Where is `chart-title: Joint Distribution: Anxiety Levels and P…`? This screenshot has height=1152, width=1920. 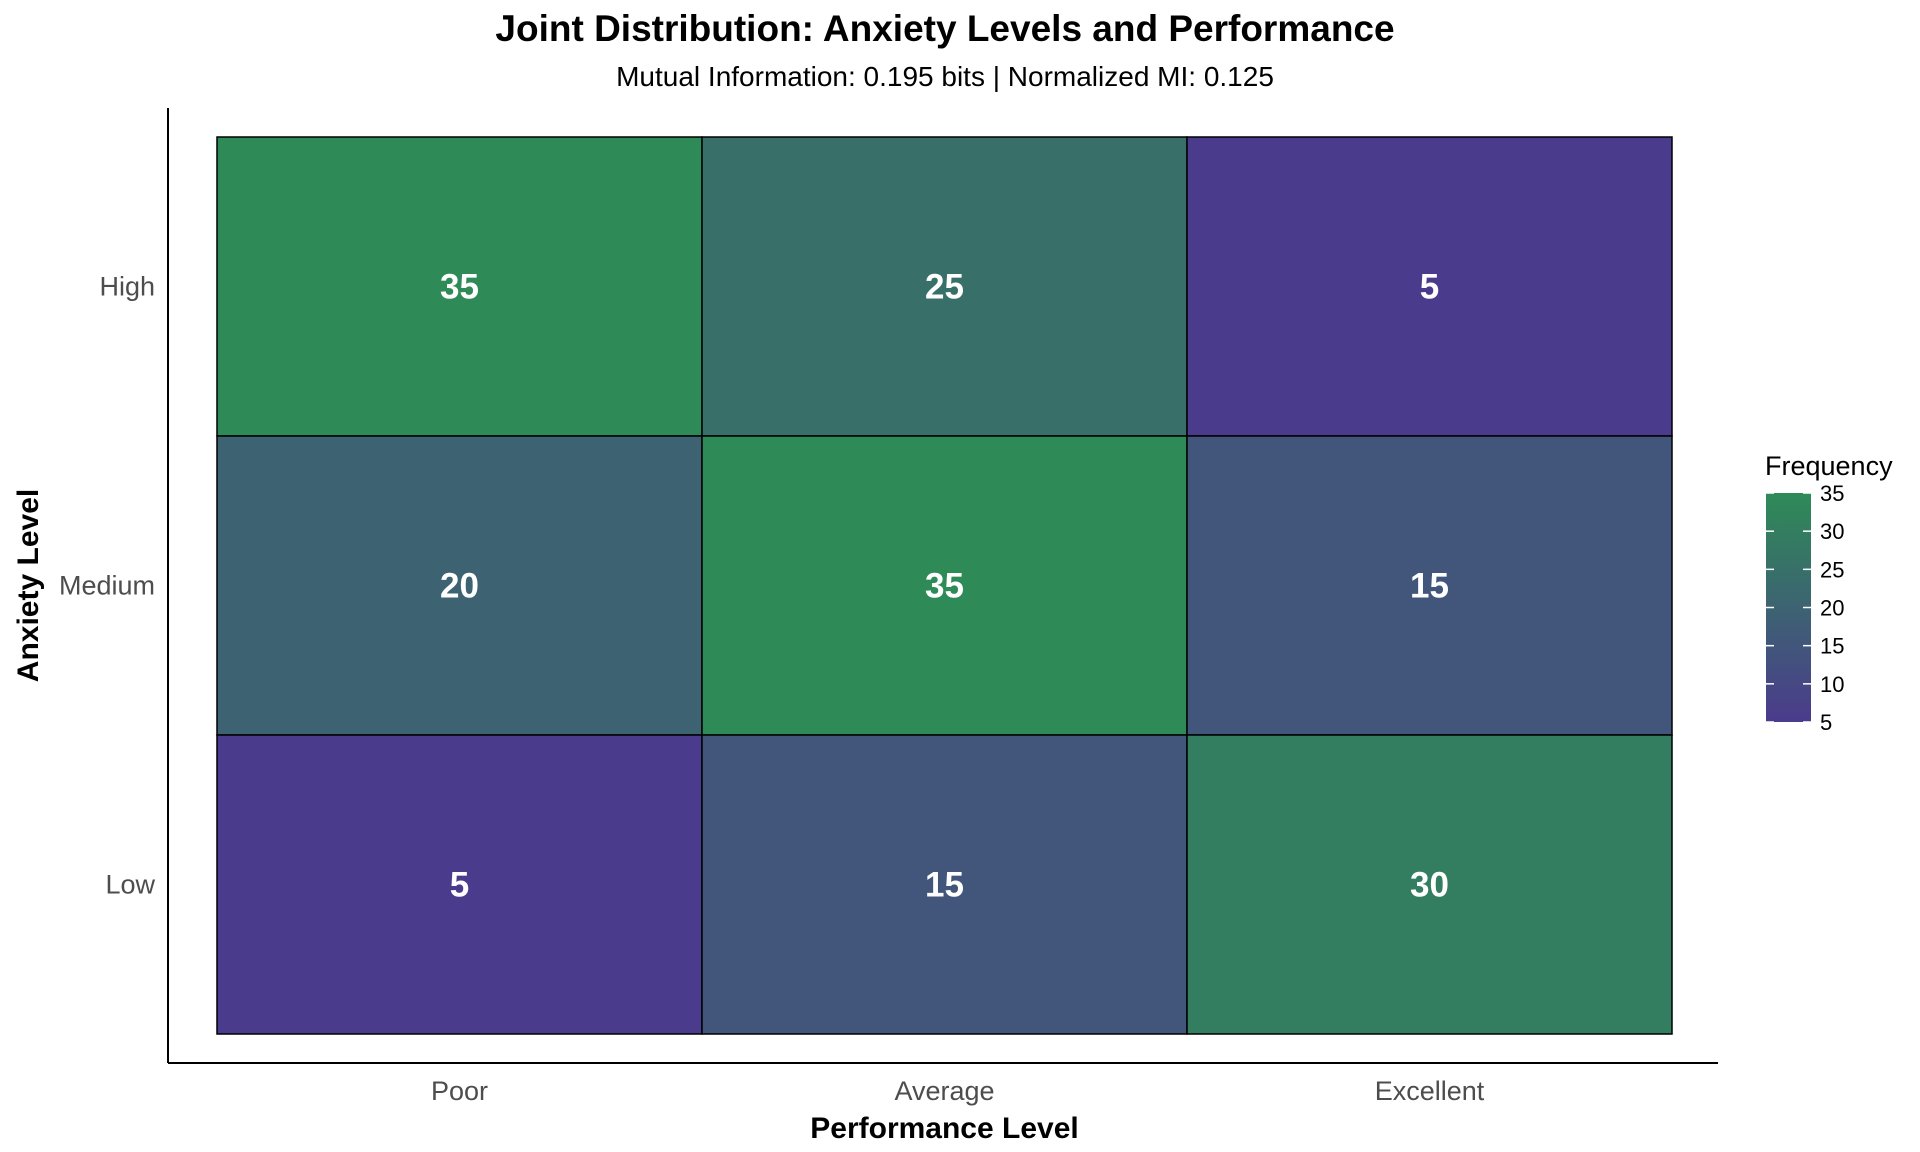 chart-title: Joint Distribution: Anxiety Levels and P… is located at coordinates (945, 28).